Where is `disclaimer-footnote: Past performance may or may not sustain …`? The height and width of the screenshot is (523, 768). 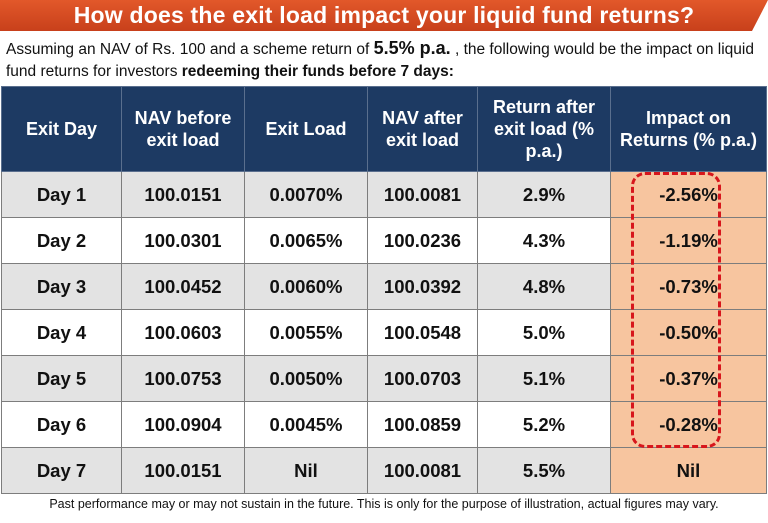 disclaimer-footnote: Past performance may or may not sustain … is located at coordinates (384, 504).